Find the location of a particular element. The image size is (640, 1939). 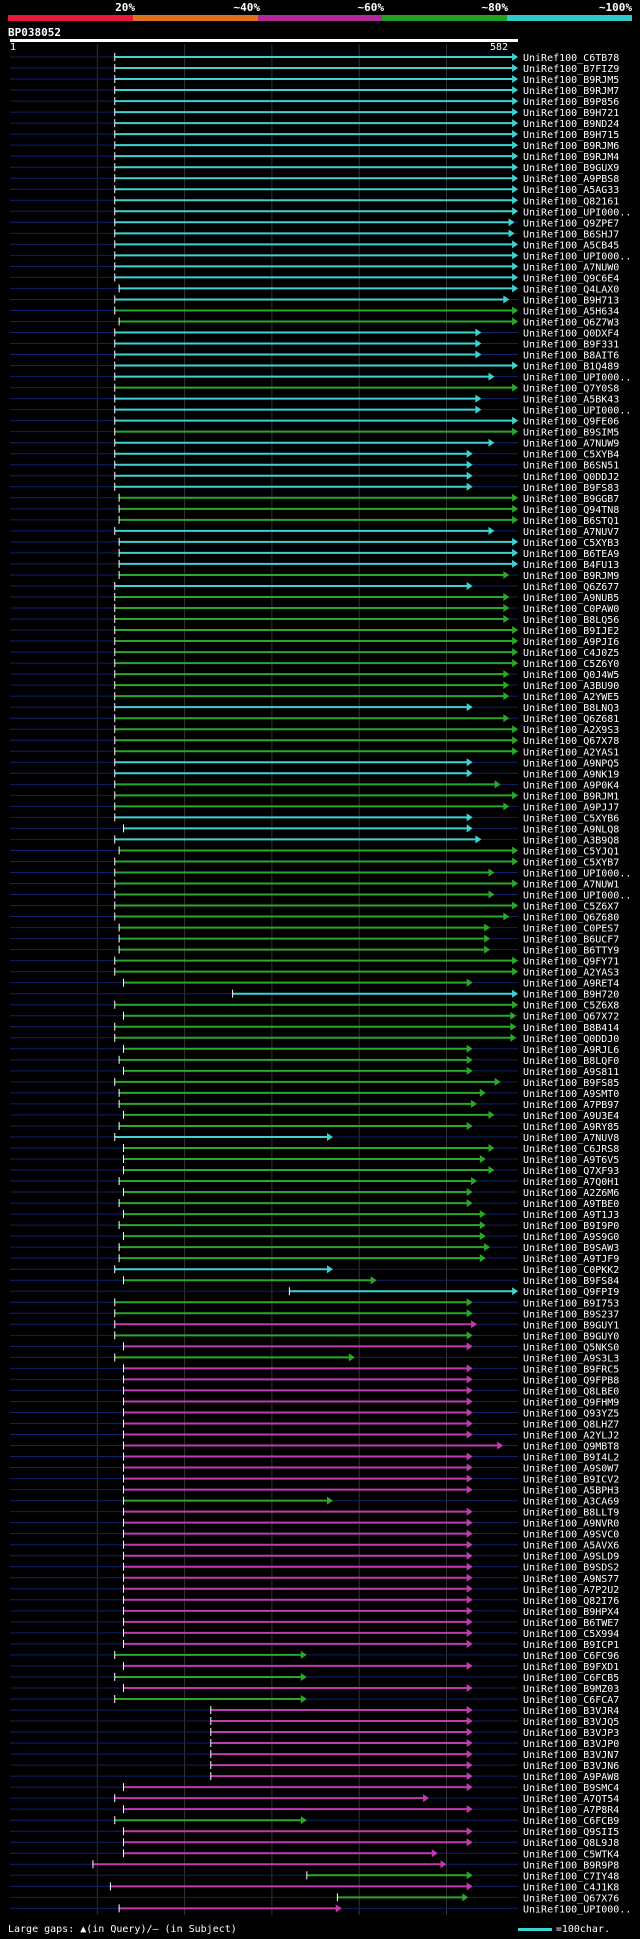

hit-row: UniRef100_B9FS84 is located at coordinates (314, 1281).